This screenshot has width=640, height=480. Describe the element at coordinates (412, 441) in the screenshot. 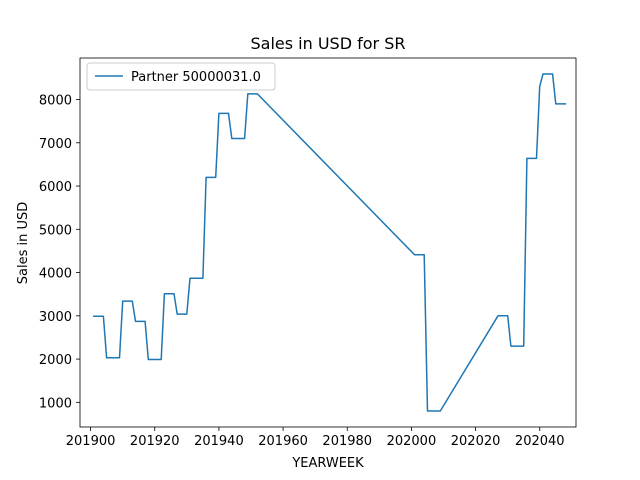

I see `x-tick-label-5: 202000` at that location.